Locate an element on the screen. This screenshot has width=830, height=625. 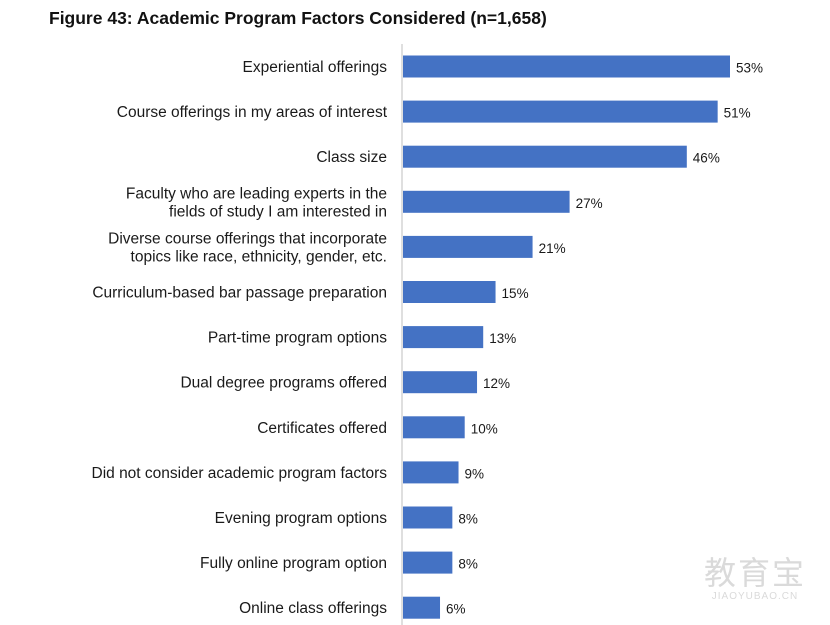
watermark-en-text: JIAOYUBAO.CN is located at coordinates (755, 596).